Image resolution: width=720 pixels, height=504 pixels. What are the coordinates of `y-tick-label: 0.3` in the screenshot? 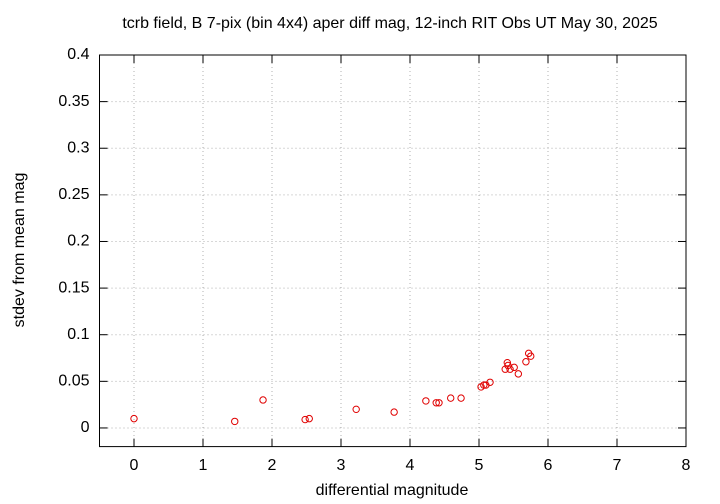 It's located at (78, 147).